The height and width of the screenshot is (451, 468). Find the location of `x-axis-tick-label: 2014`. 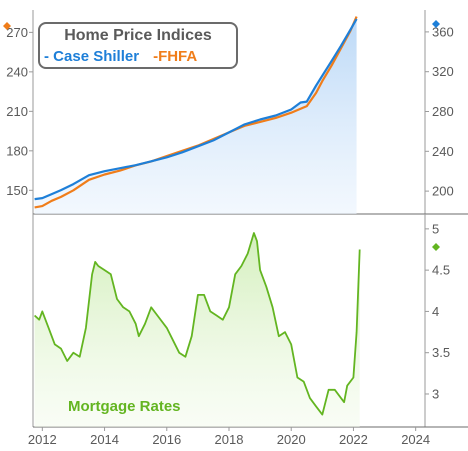

x-axis-tick-label: 2014 is located at coordinates (104, 439).